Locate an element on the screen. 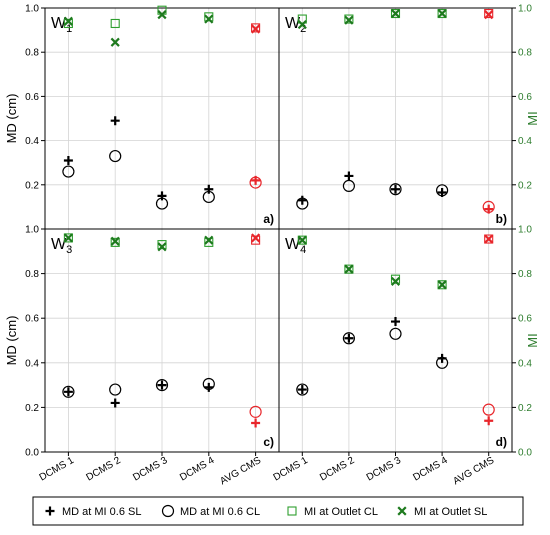 The height and width of the screenshot is (535, 550). y-axis-label-left: MD (cm) is located at coordinates (11, 119).